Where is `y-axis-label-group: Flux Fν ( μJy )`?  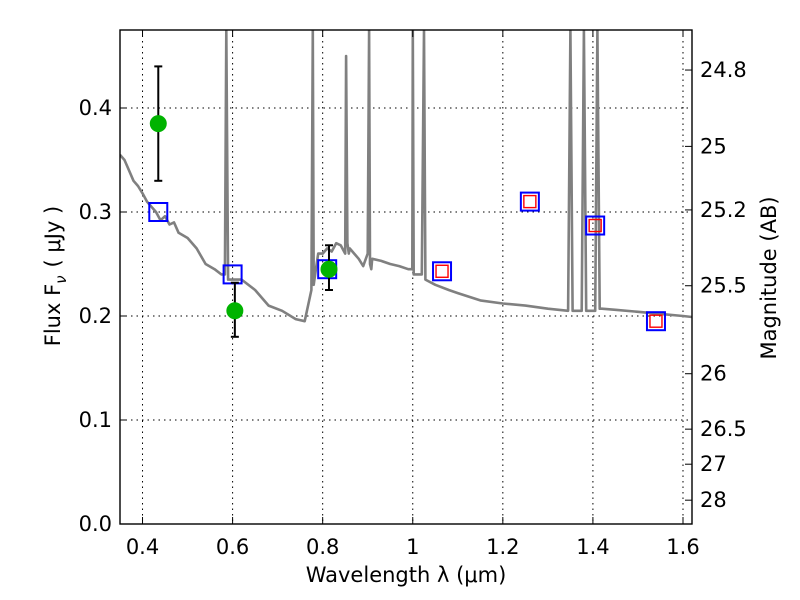
y-axis-label-group: Flux Fν ( μJy ) is located at coordinates (55, 276).